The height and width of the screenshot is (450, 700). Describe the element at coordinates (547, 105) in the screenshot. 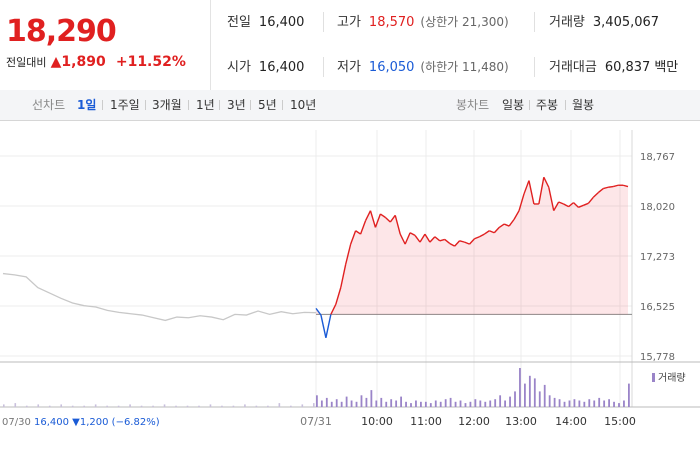

I see `tab-candle-weekly: 주봉` at that location.